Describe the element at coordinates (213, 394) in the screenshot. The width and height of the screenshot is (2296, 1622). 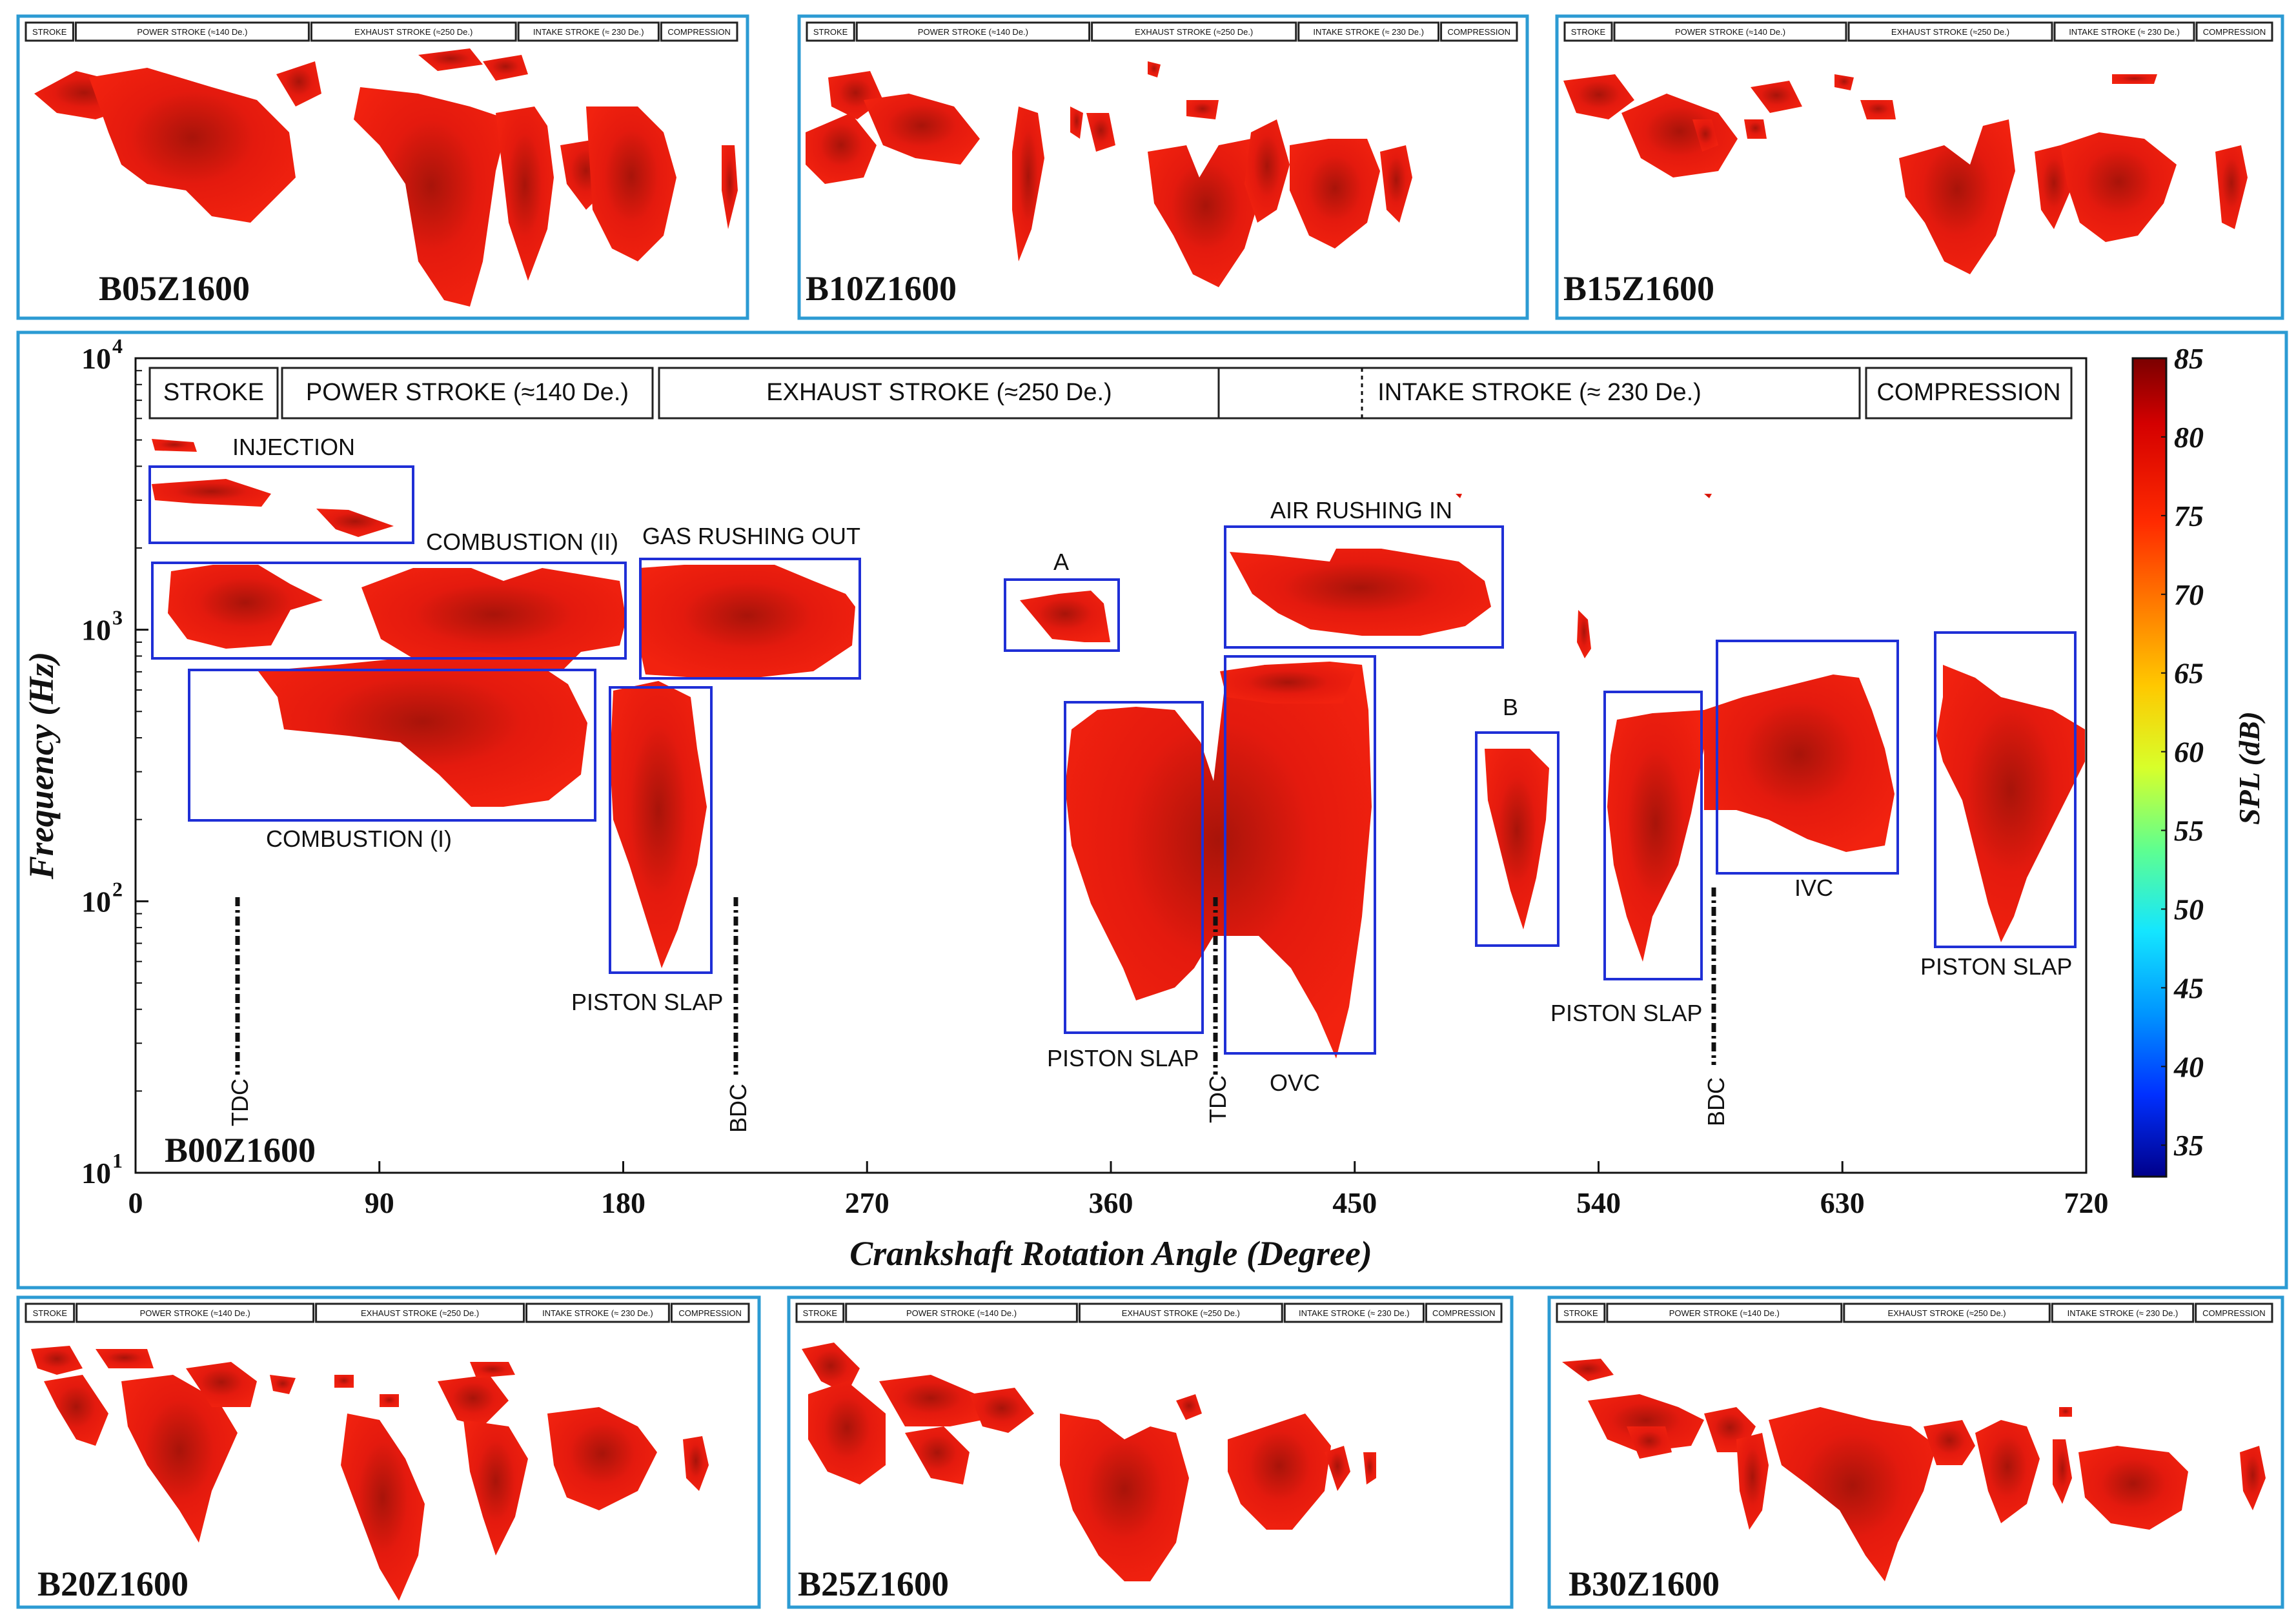
I see `strip-cell-stroke` at that location.